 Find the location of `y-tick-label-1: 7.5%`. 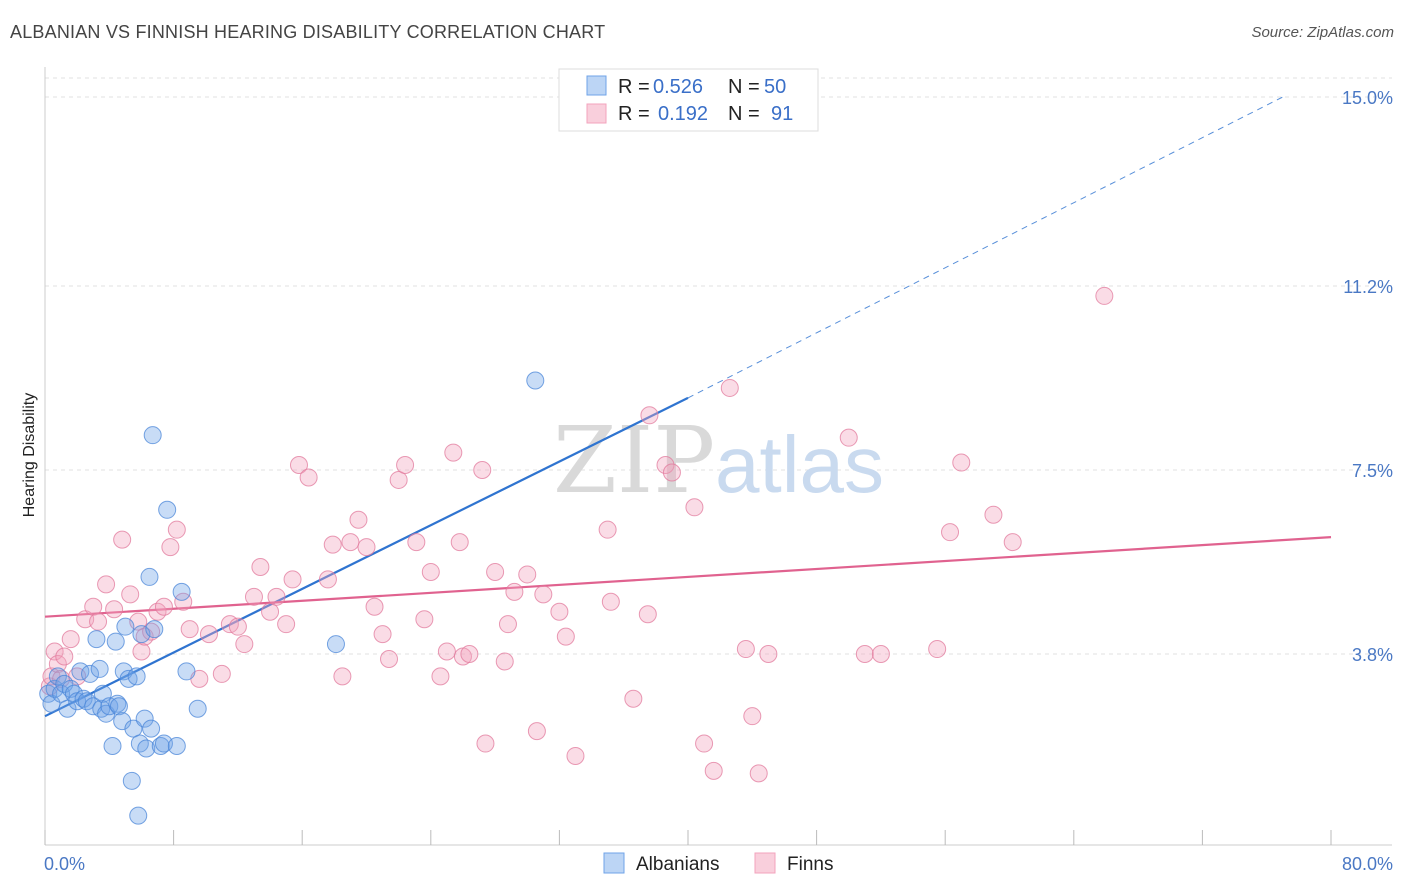

y-tick-label-1: 7.5% is located at coordinates (1372, 471).